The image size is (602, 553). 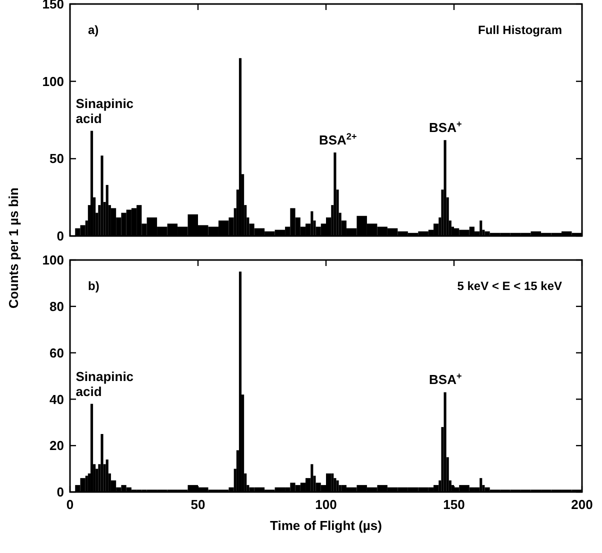 What do you see at coordinates (57, 446) in the screenshot?
I see `y-tick-label: 20` at bounding box center [57, 446].